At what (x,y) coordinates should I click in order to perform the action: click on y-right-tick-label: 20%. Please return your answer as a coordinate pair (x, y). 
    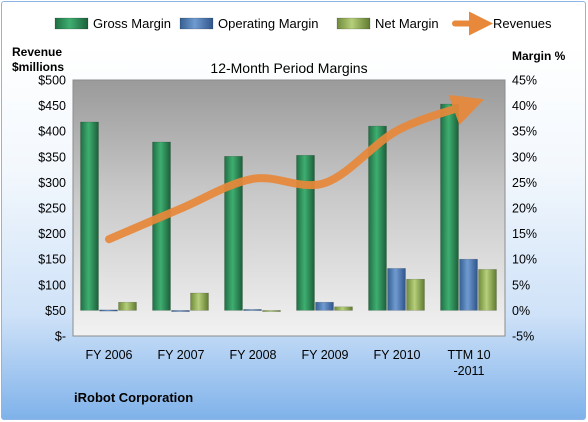
    Looking at the image, I should click on (524, 209).